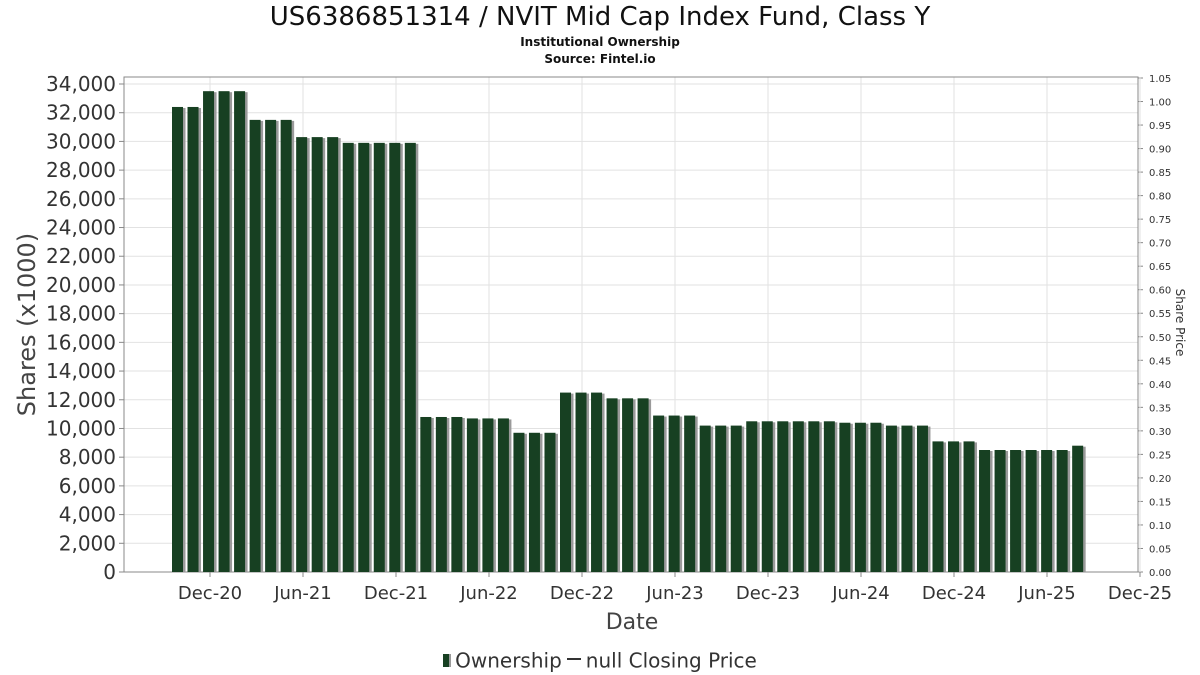 This screenshot has height=675, width=1200. Describe the element at coordinates (81, 314) in the screenshot. I see `y-tick-label: 18,000` at that location.